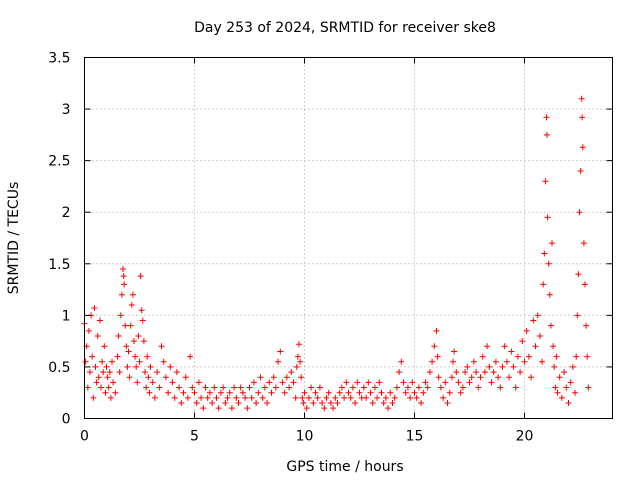 The width and height of the screenshot is (640, 480). Describe the element at coordinates (59, 162) in the screenshot. I see `y-tick-label: 2.5` at that location.